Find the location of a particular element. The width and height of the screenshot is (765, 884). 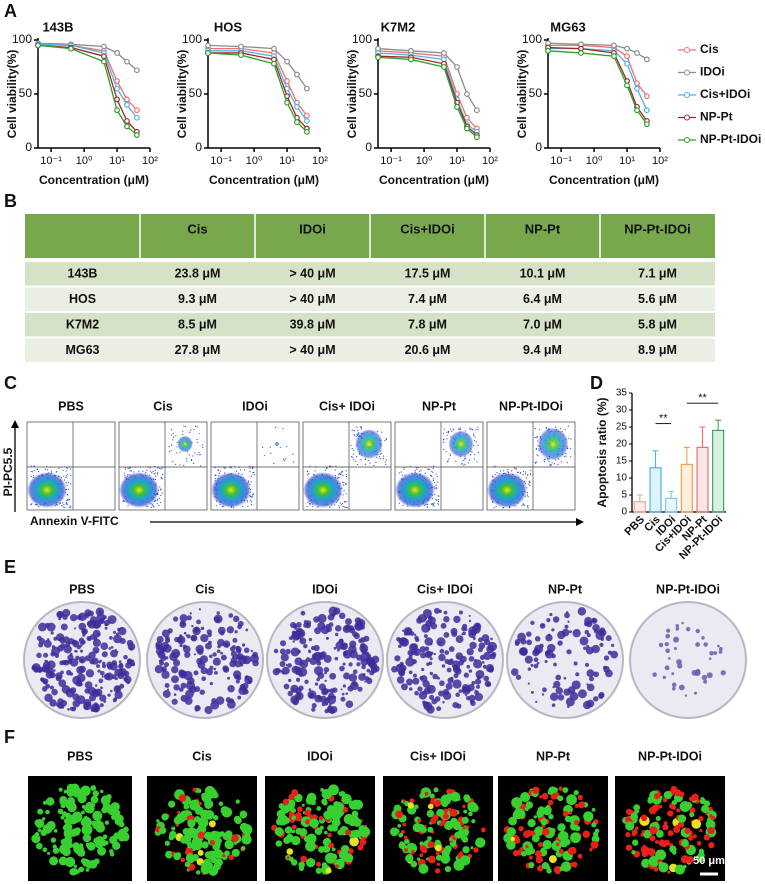

flow-title: Cis+ IDOi is located at coordinates (347, 406).